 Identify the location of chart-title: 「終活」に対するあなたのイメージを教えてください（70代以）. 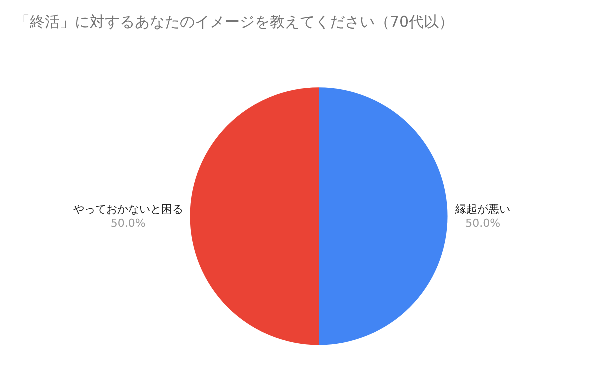
(234, 22).